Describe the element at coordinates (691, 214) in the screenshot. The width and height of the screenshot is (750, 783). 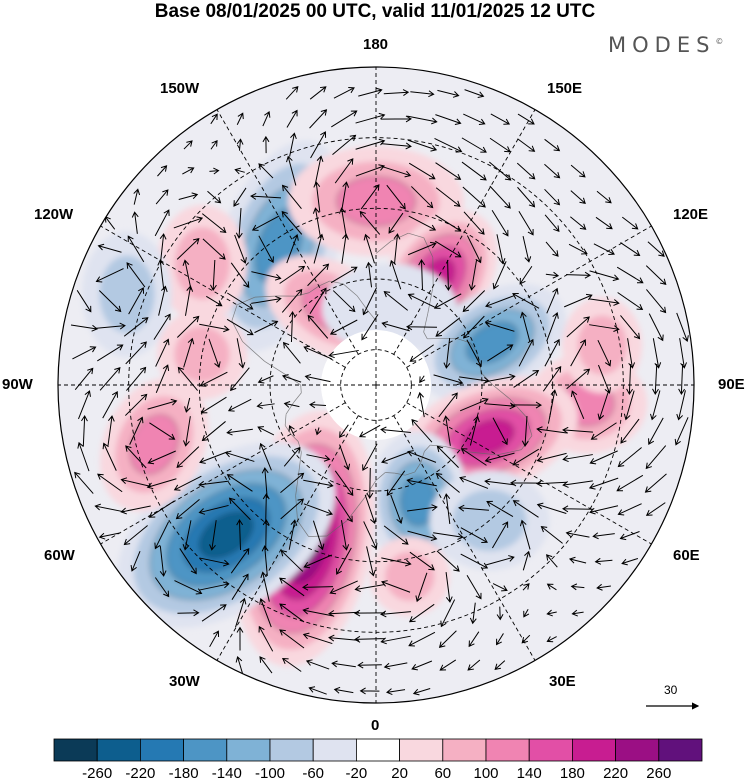
I see `lon-label-120e: 120E` at that location.